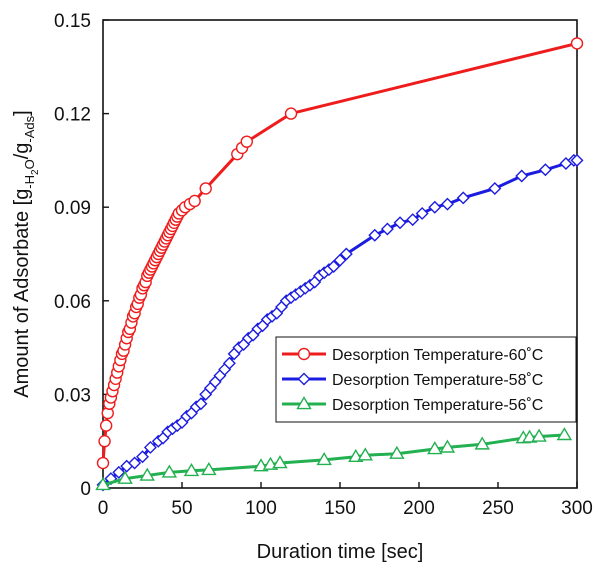  What do you see at coordinates (29, 128) in the screenshot?
I see `y-axis-title-sub2: -Ads` at bounding box center [29, 128].